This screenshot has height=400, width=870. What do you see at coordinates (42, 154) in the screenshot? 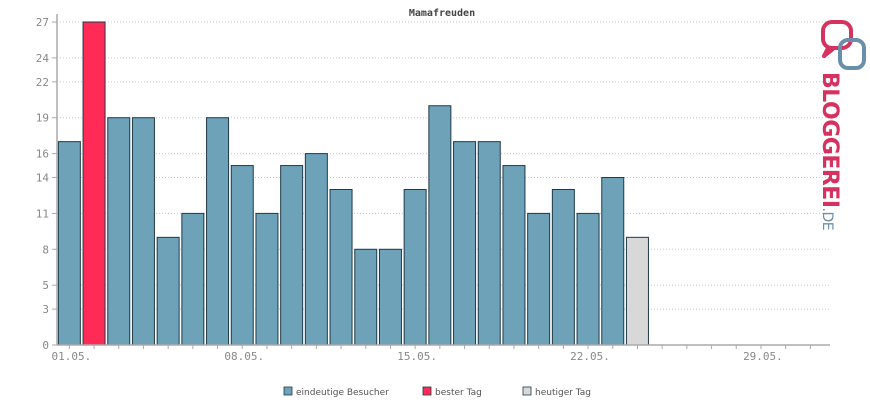
I see `y-tick-label: 16` at bounding box center [42, 154].